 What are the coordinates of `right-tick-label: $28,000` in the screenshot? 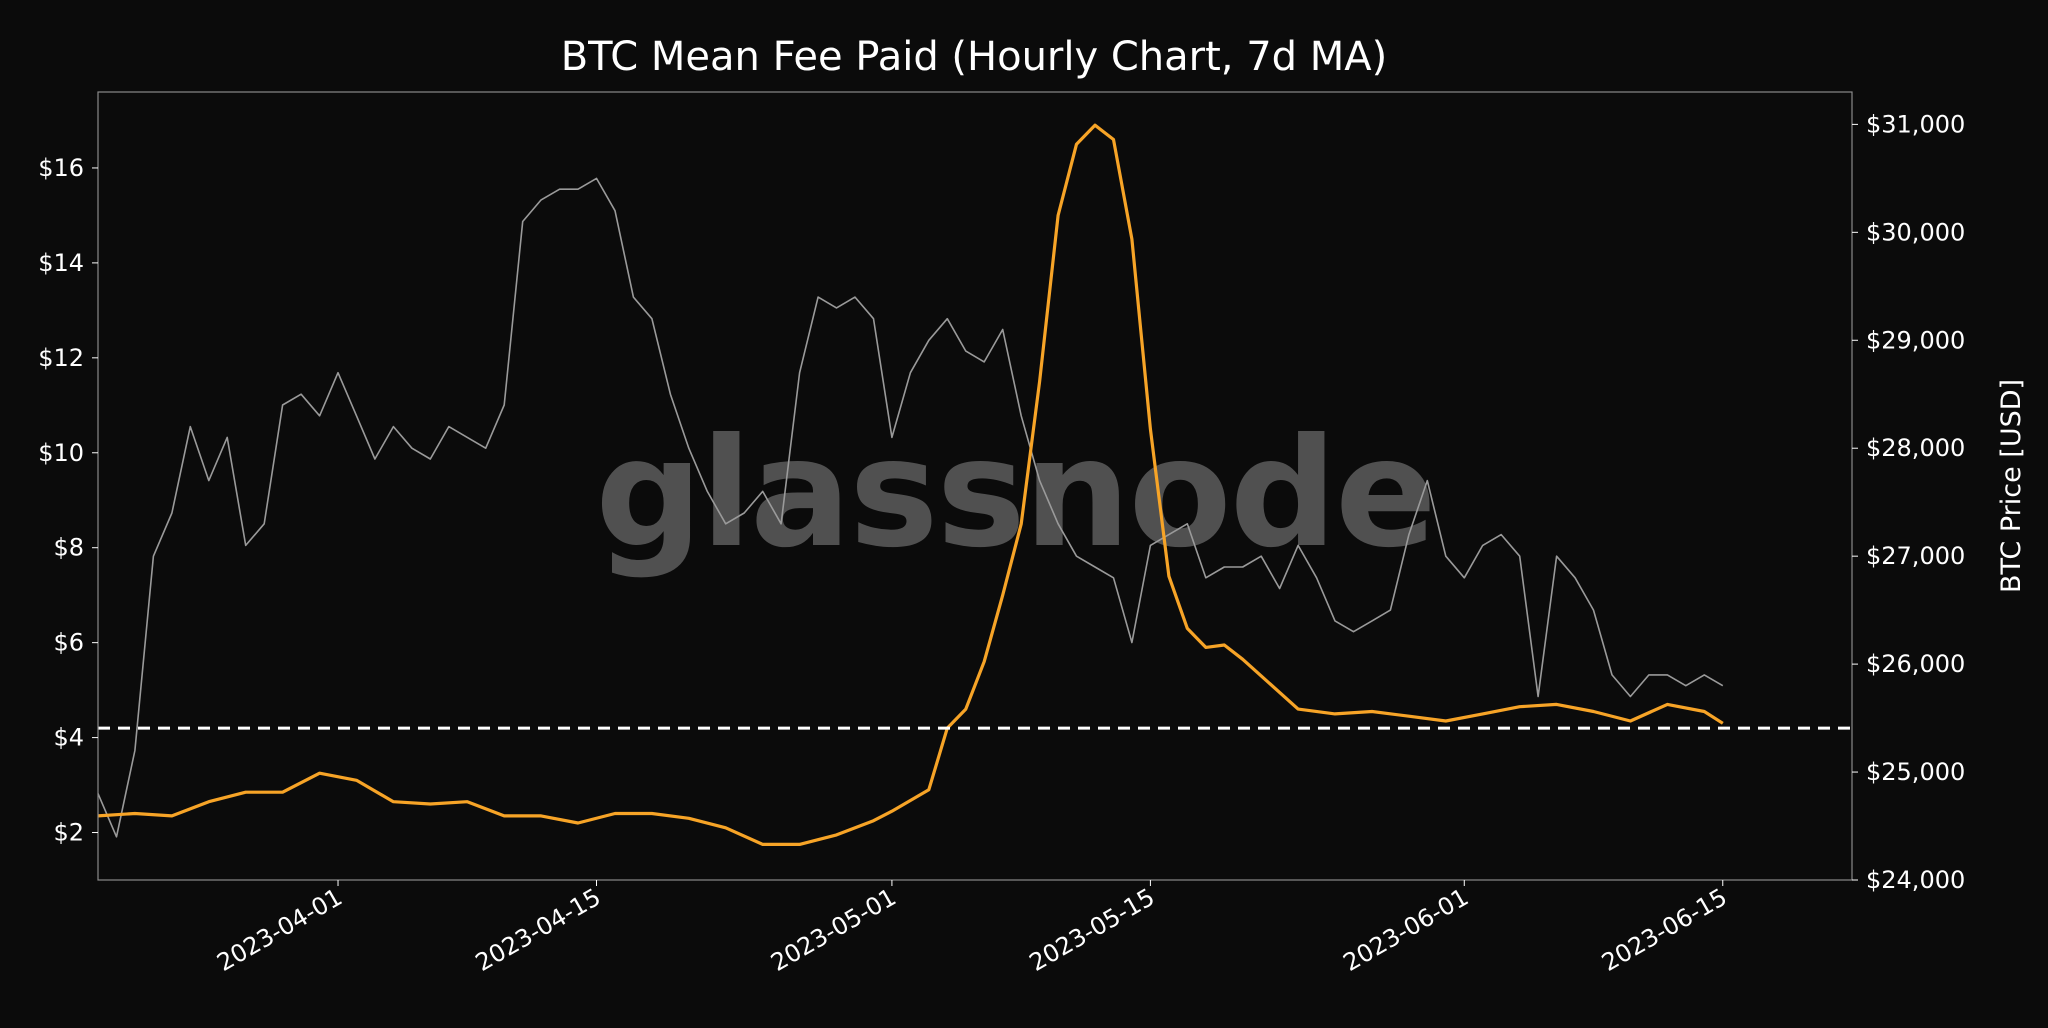 It's located at (1915, 448).